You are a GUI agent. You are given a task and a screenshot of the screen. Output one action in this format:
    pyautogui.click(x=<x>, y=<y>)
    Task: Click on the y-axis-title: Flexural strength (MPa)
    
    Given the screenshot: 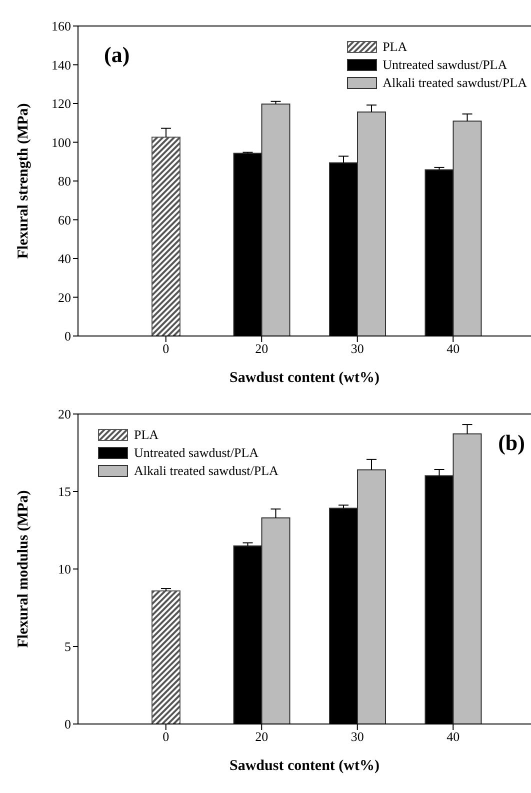 What is the action you would take?
    pyautogui.click(x=23, y=181)
    